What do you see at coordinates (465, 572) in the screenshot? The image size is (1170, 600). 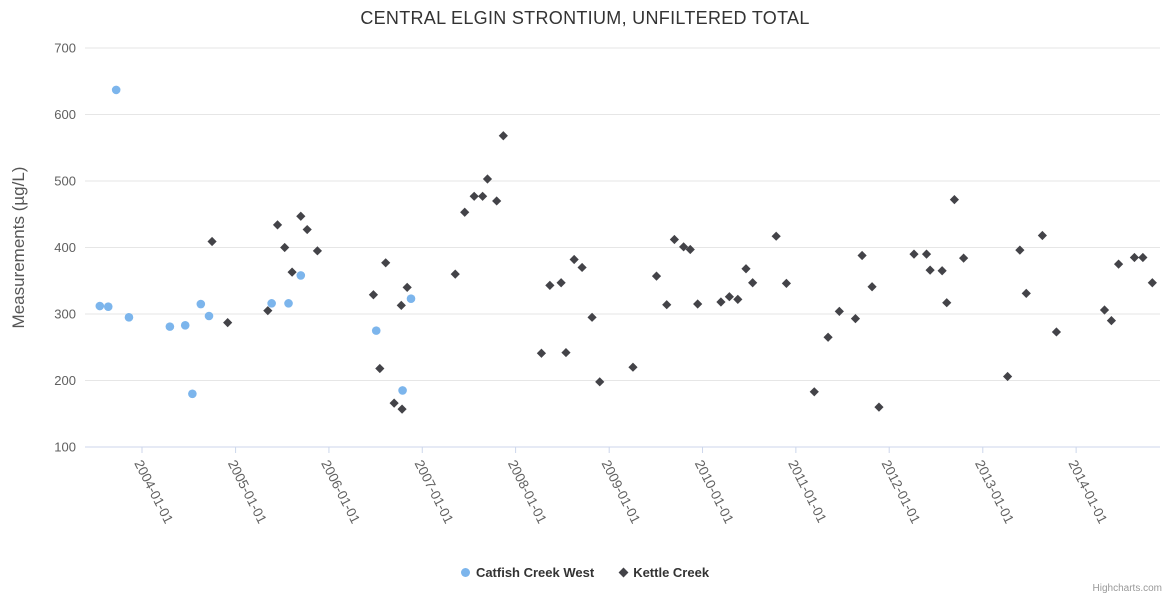 I see `circle-marker-icon` at bounding box center [465, 572].